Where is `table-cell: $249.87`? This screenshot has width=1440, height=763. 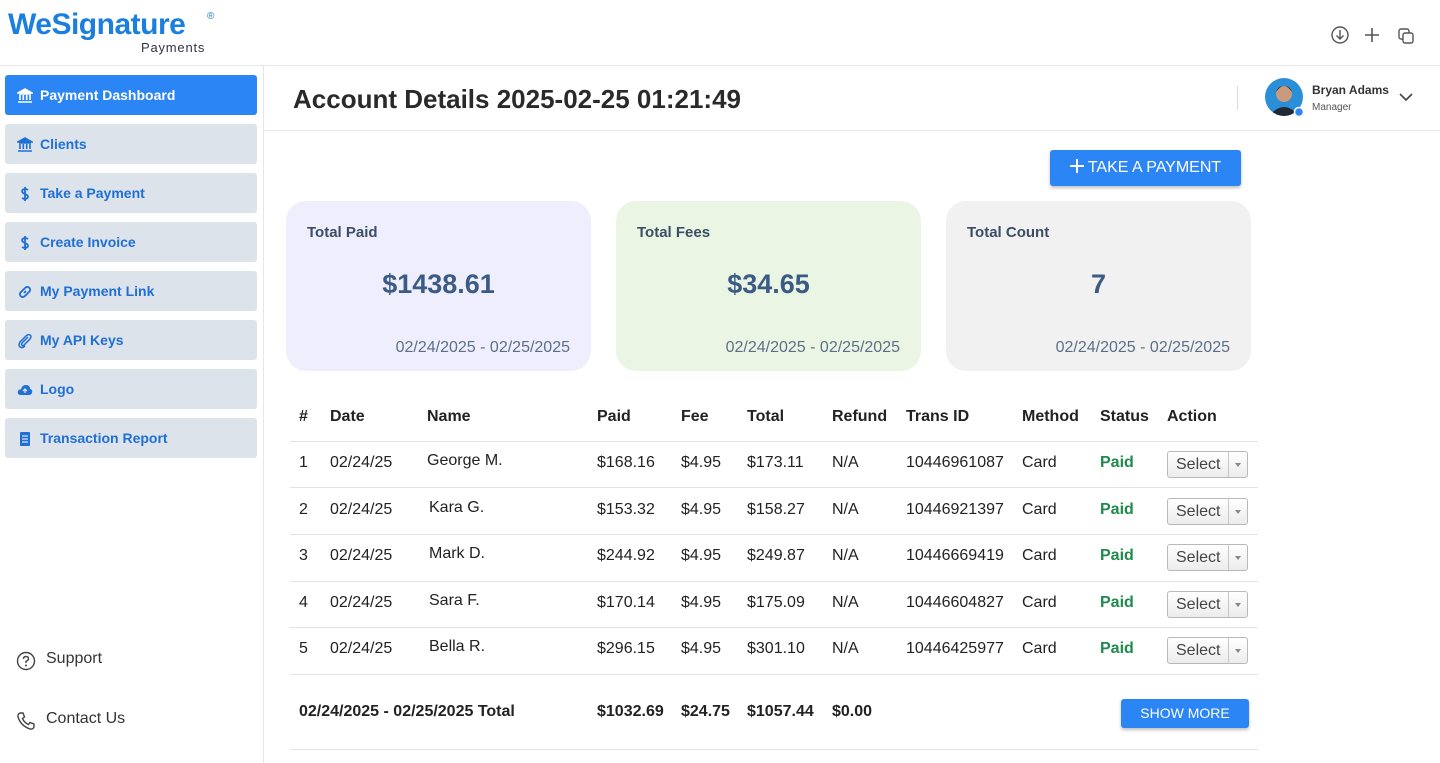 table-cell: $249.87 is located at coordinates (776, 555).